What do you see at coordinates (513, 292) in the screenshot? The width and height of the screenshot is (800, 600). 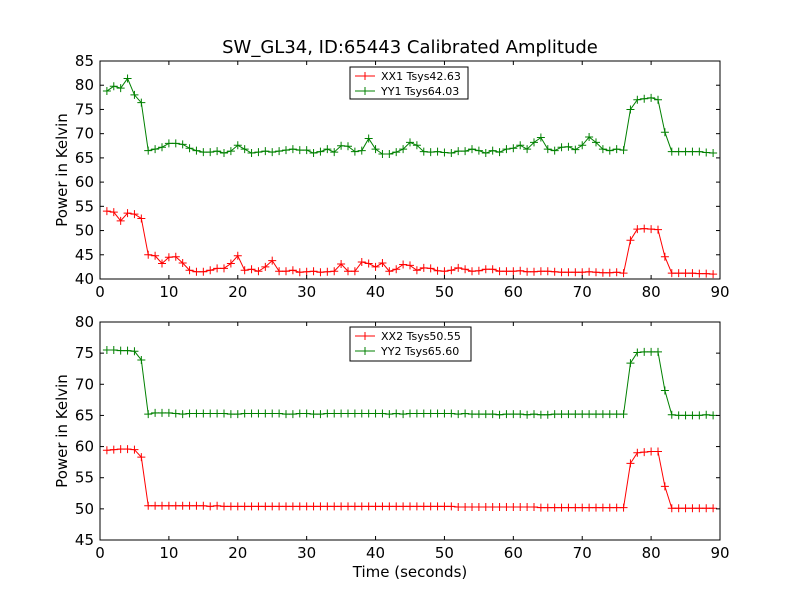 I see `x-tick-label: 60` at bounding box center [513, 292].